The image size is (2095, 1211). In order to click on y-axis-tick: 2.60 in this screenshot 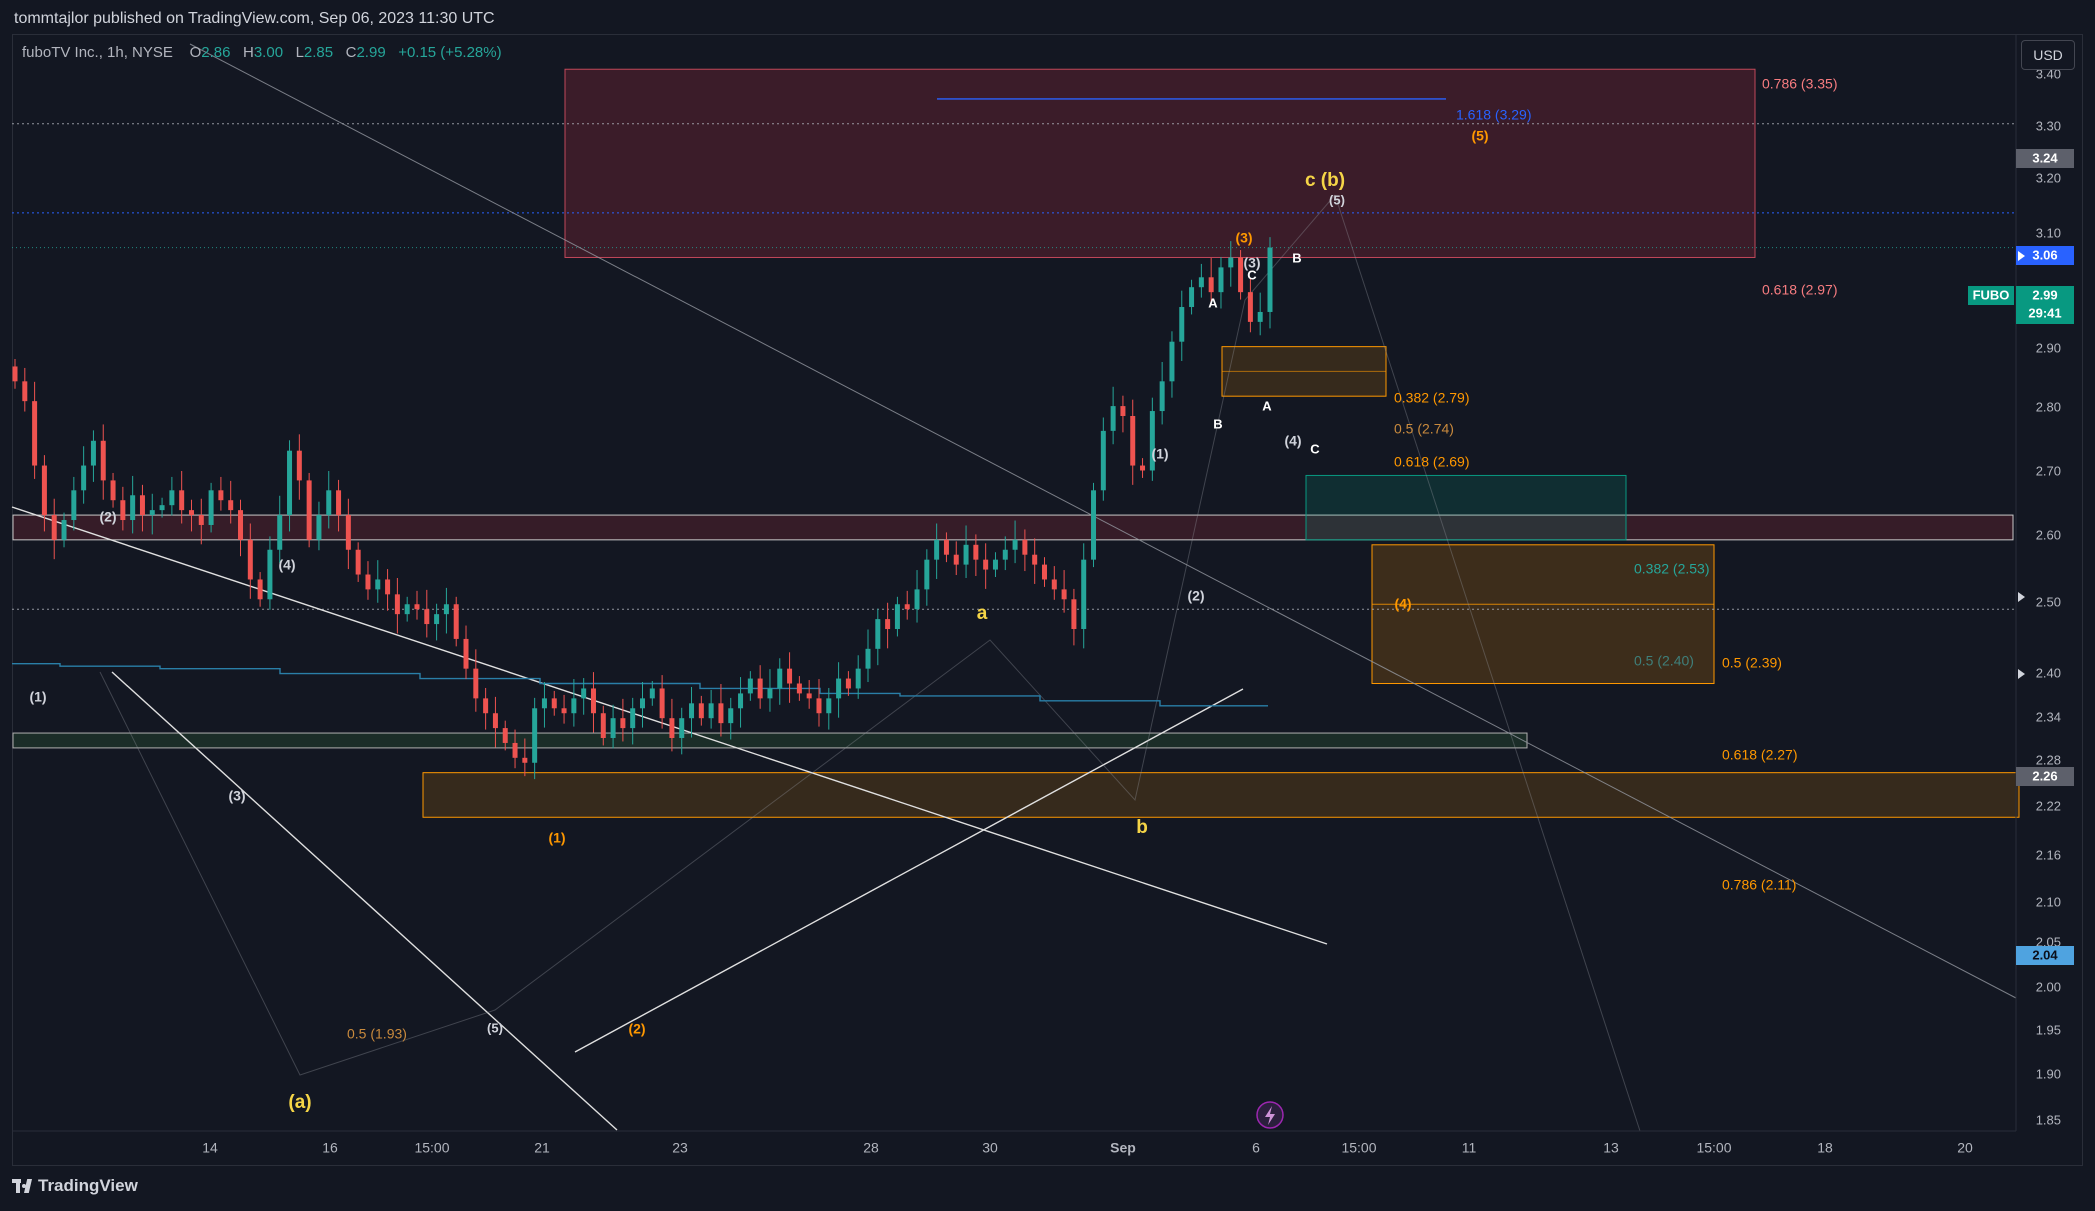, I will do `click(2048, 534)`.